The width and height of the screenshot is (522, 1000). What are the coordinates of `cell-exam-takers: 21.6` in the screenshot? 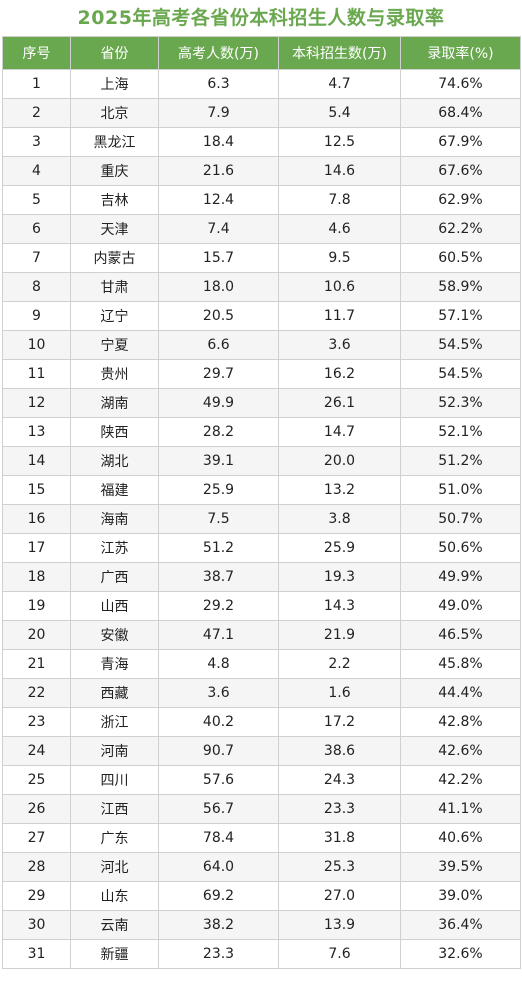 It's located at (218, 171).